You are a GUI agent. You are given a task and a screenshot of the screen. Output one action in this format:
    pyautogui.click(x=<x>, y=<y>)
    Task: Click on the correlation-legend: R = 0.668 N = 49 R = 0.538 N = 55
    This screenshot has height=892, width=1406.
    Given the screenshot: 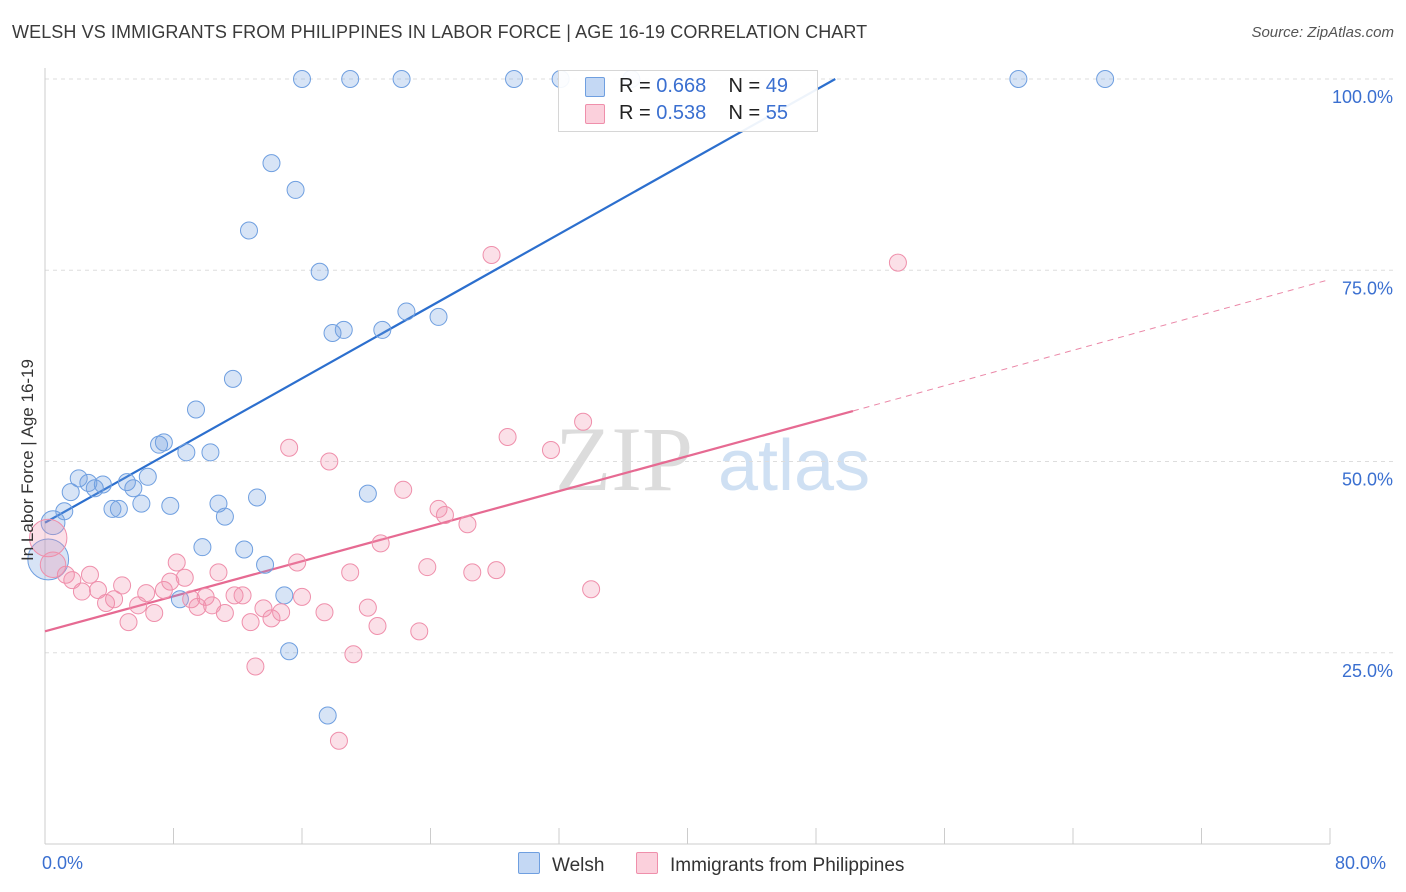 What is the action you would take?
    pyautogui.click(x=688, y=101)
    